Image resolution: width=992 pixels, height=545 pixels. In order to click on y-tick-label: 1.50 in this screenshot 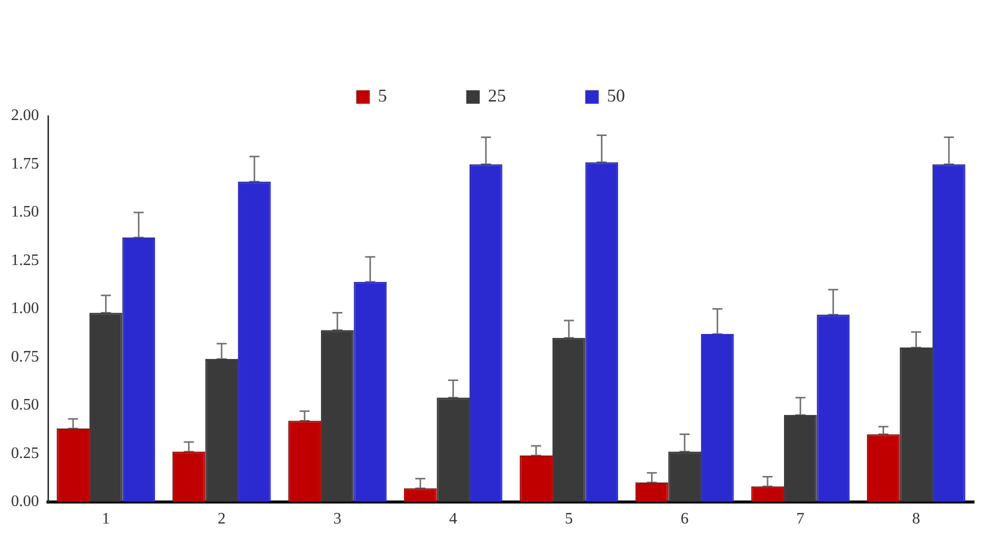, I will do `click(25, 212)`.